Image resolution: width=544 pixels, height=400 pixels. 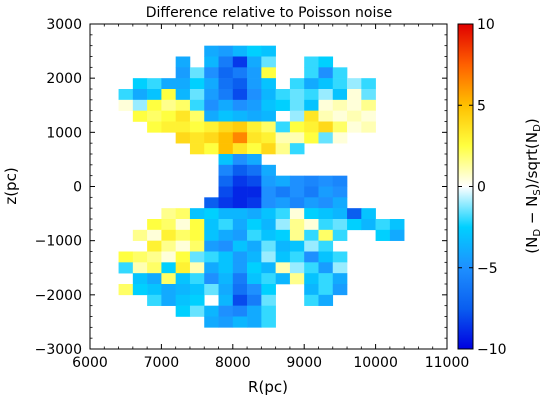 I want to click on colorbar-ticks: −10 −5 0 5 10, so click(x=482, y=187).